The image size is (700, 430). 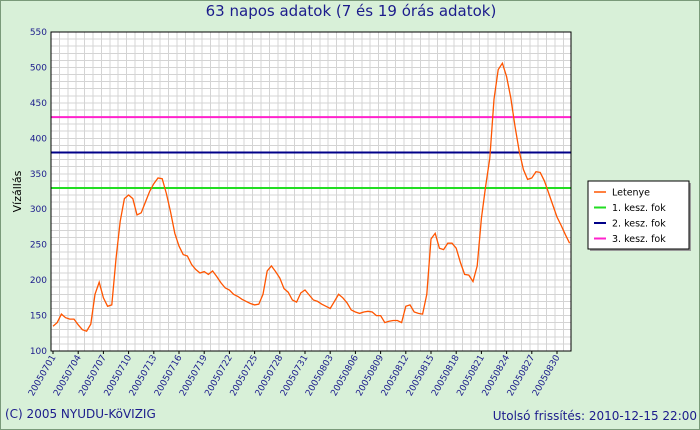 I want to click on last-update-text: Utolsó frissítés: 2010-12-15 22:00, so click(x=594, y=416).